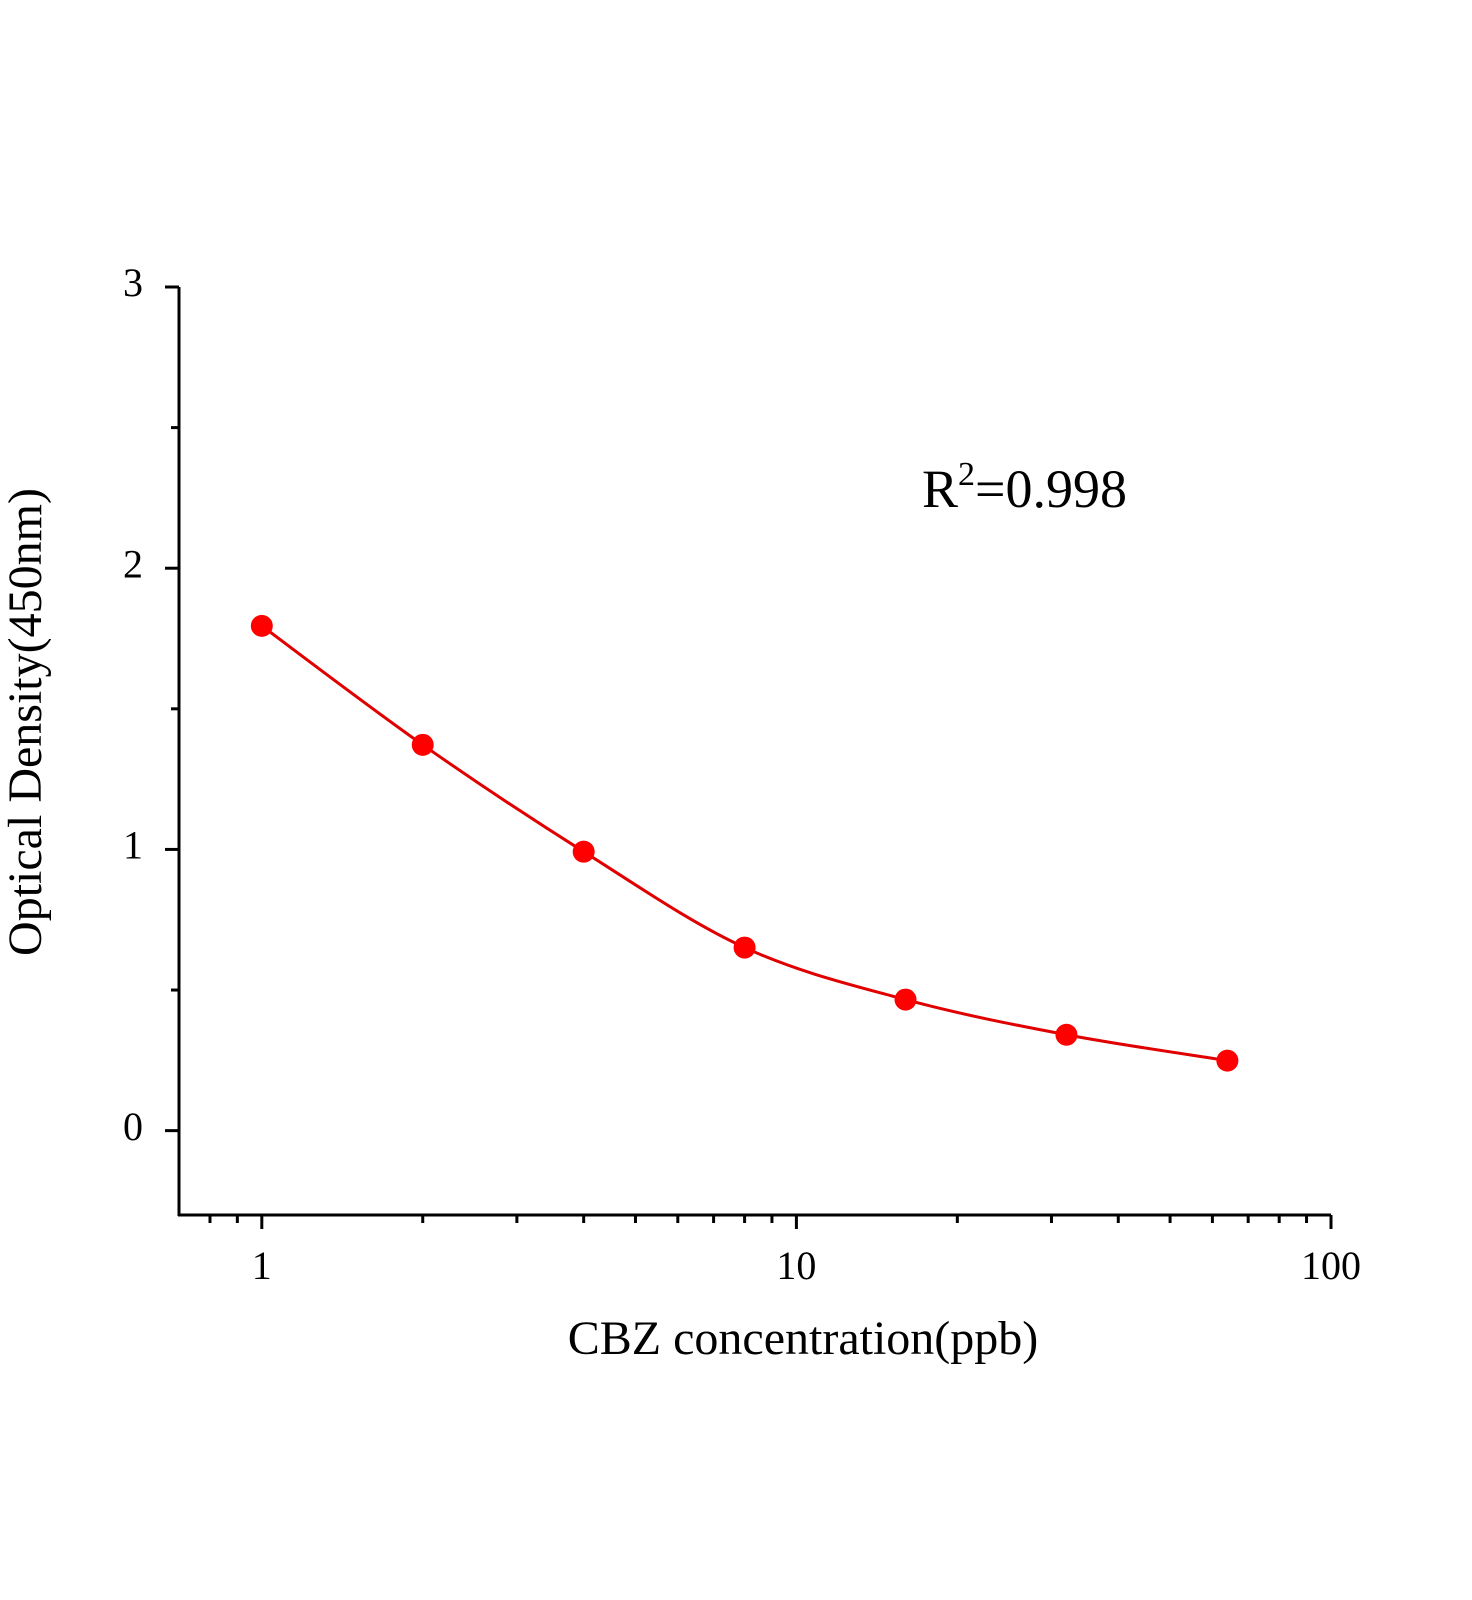 The height and width of the screenshot is (1600, 1472). Describe the element at coordinates (940, 489) in the screenshot. I see `annotation-text: R` at that location.